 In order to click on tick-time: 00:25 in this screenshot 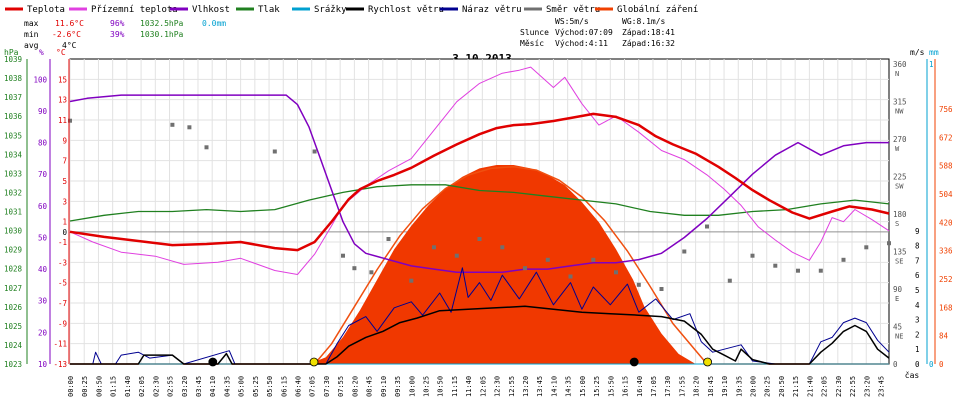, I will do `click(85, 386)`.